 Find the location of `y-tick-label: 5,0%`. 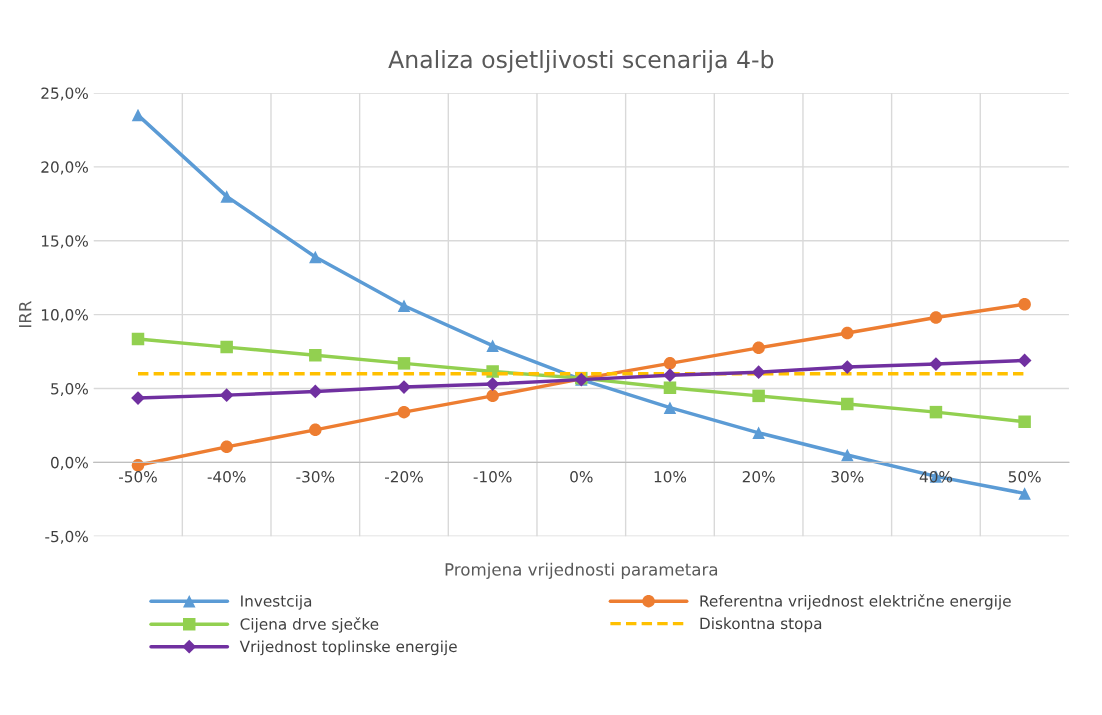

y-tick-label: 5,0% is located at coordinates (69, 389).